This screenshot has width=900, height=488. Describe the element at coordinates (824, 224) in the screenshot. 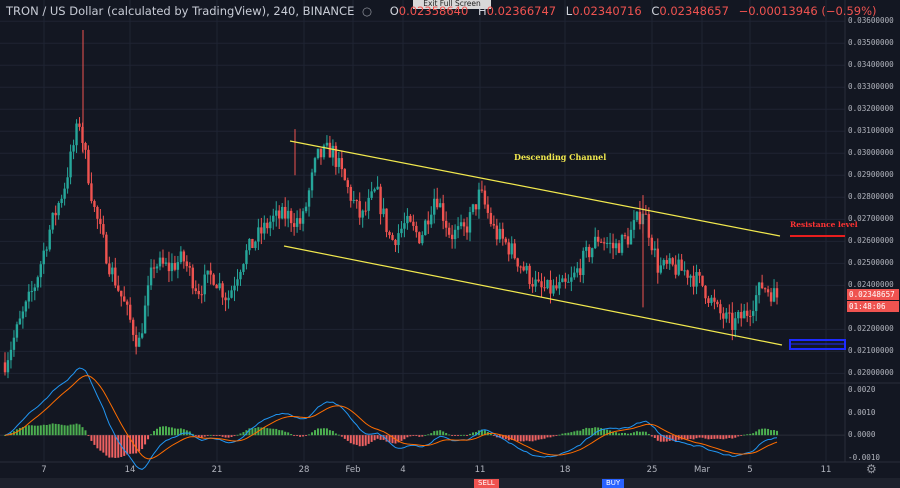

I see `resistance-label: Resistance level` at that location.